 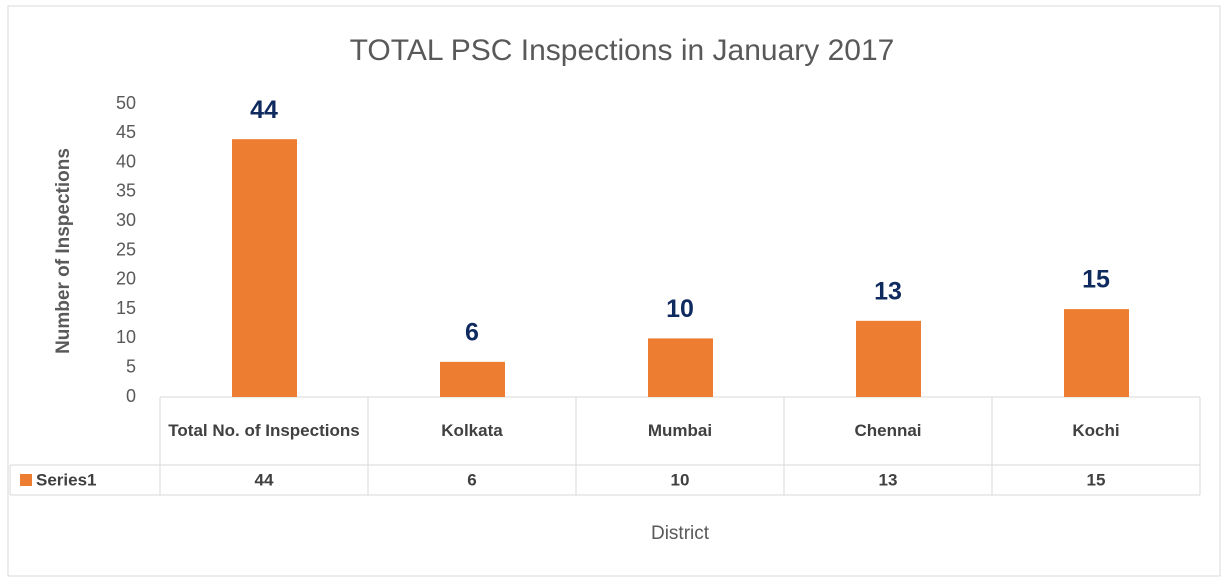 What do you see at coordinates (131, 366) in the screenshot?
I see `y-tick-label: 5` at bounding box center [131, 366].